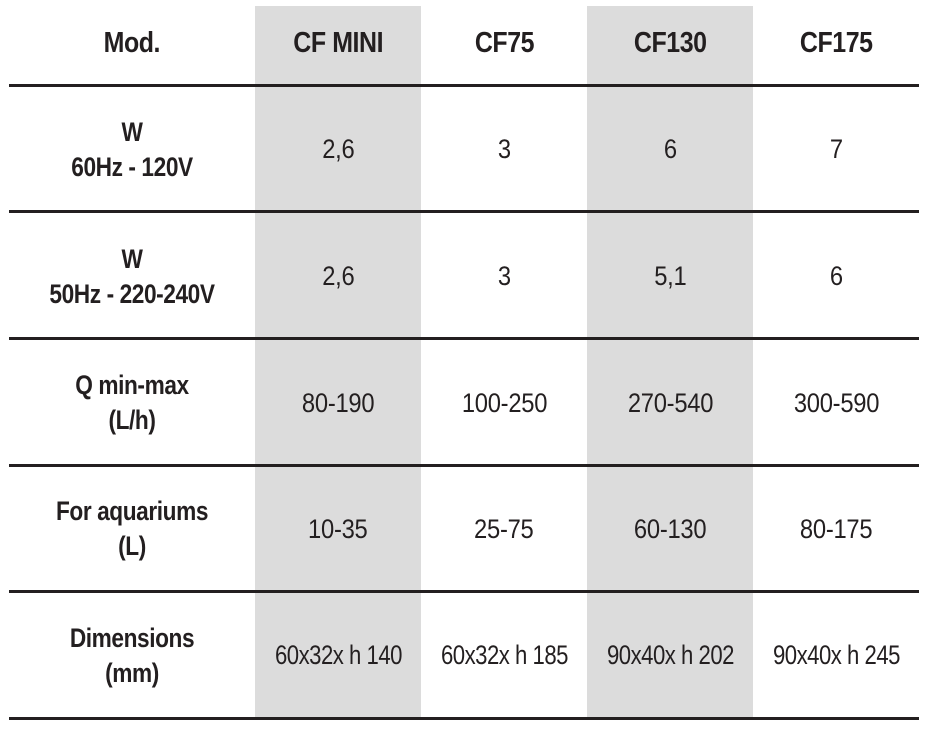 The height and width of the screenshot is (731, 931). I want to click on model-name-cf-mini: CF MINI, so click(338, 42).